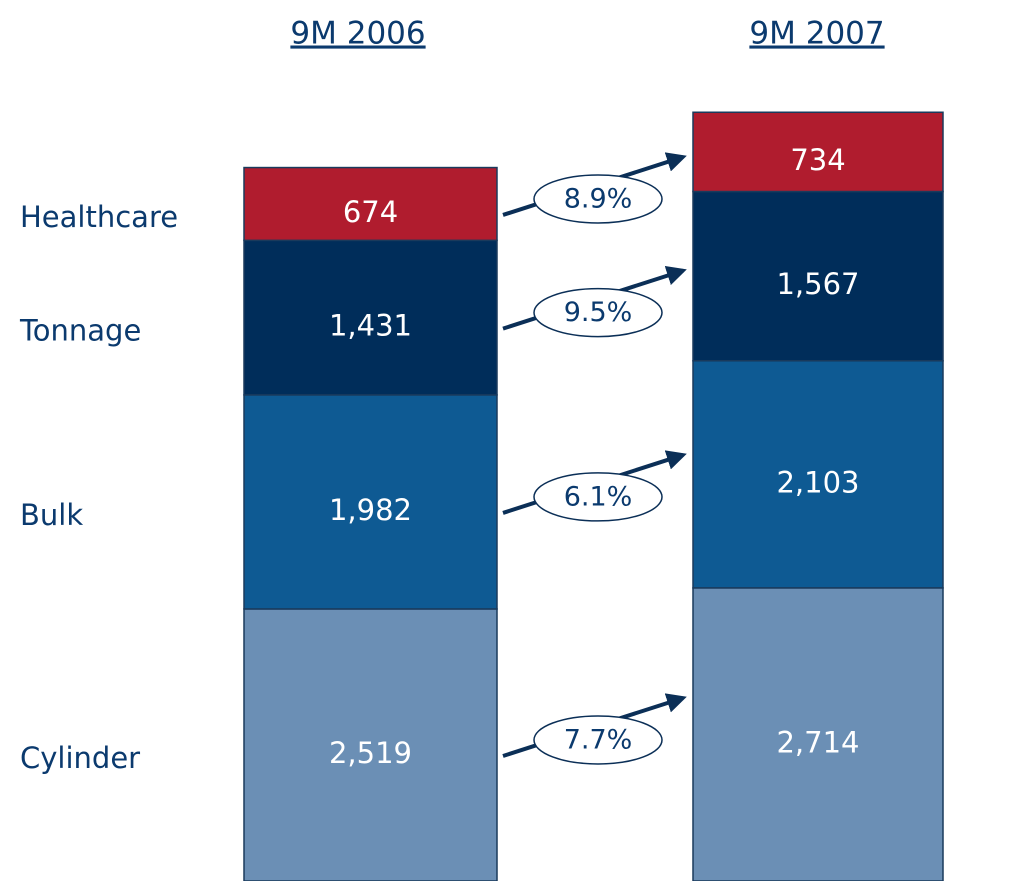 This screenshot has width=1027, height=881. What do you see at coordinates (80, 758) in the screenshot?
I see `series-label: Cylinder` at bounding box center [80, 758].